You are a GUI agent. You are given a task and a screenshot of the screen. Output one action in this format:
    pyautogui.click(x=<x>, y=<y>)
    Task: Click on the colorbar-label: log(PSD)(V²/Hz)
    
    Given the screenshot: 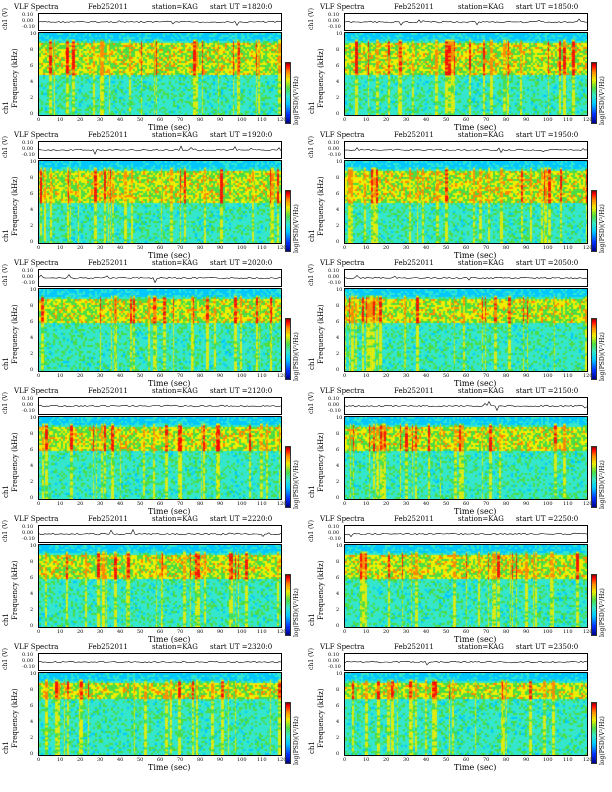 What is the action you would take?
    pyautogui.click(x=602, y=740)
    